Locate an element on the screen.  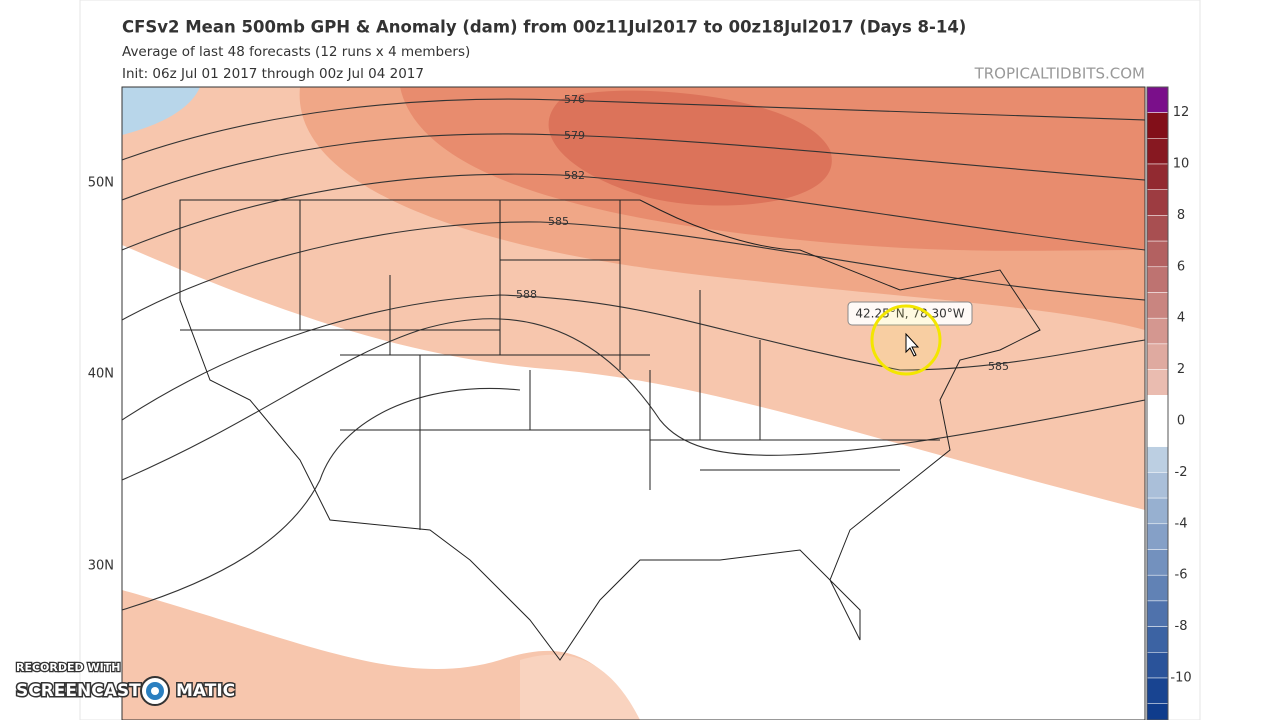
colorbar-label: -6 is located at coordinates (1181, 575).